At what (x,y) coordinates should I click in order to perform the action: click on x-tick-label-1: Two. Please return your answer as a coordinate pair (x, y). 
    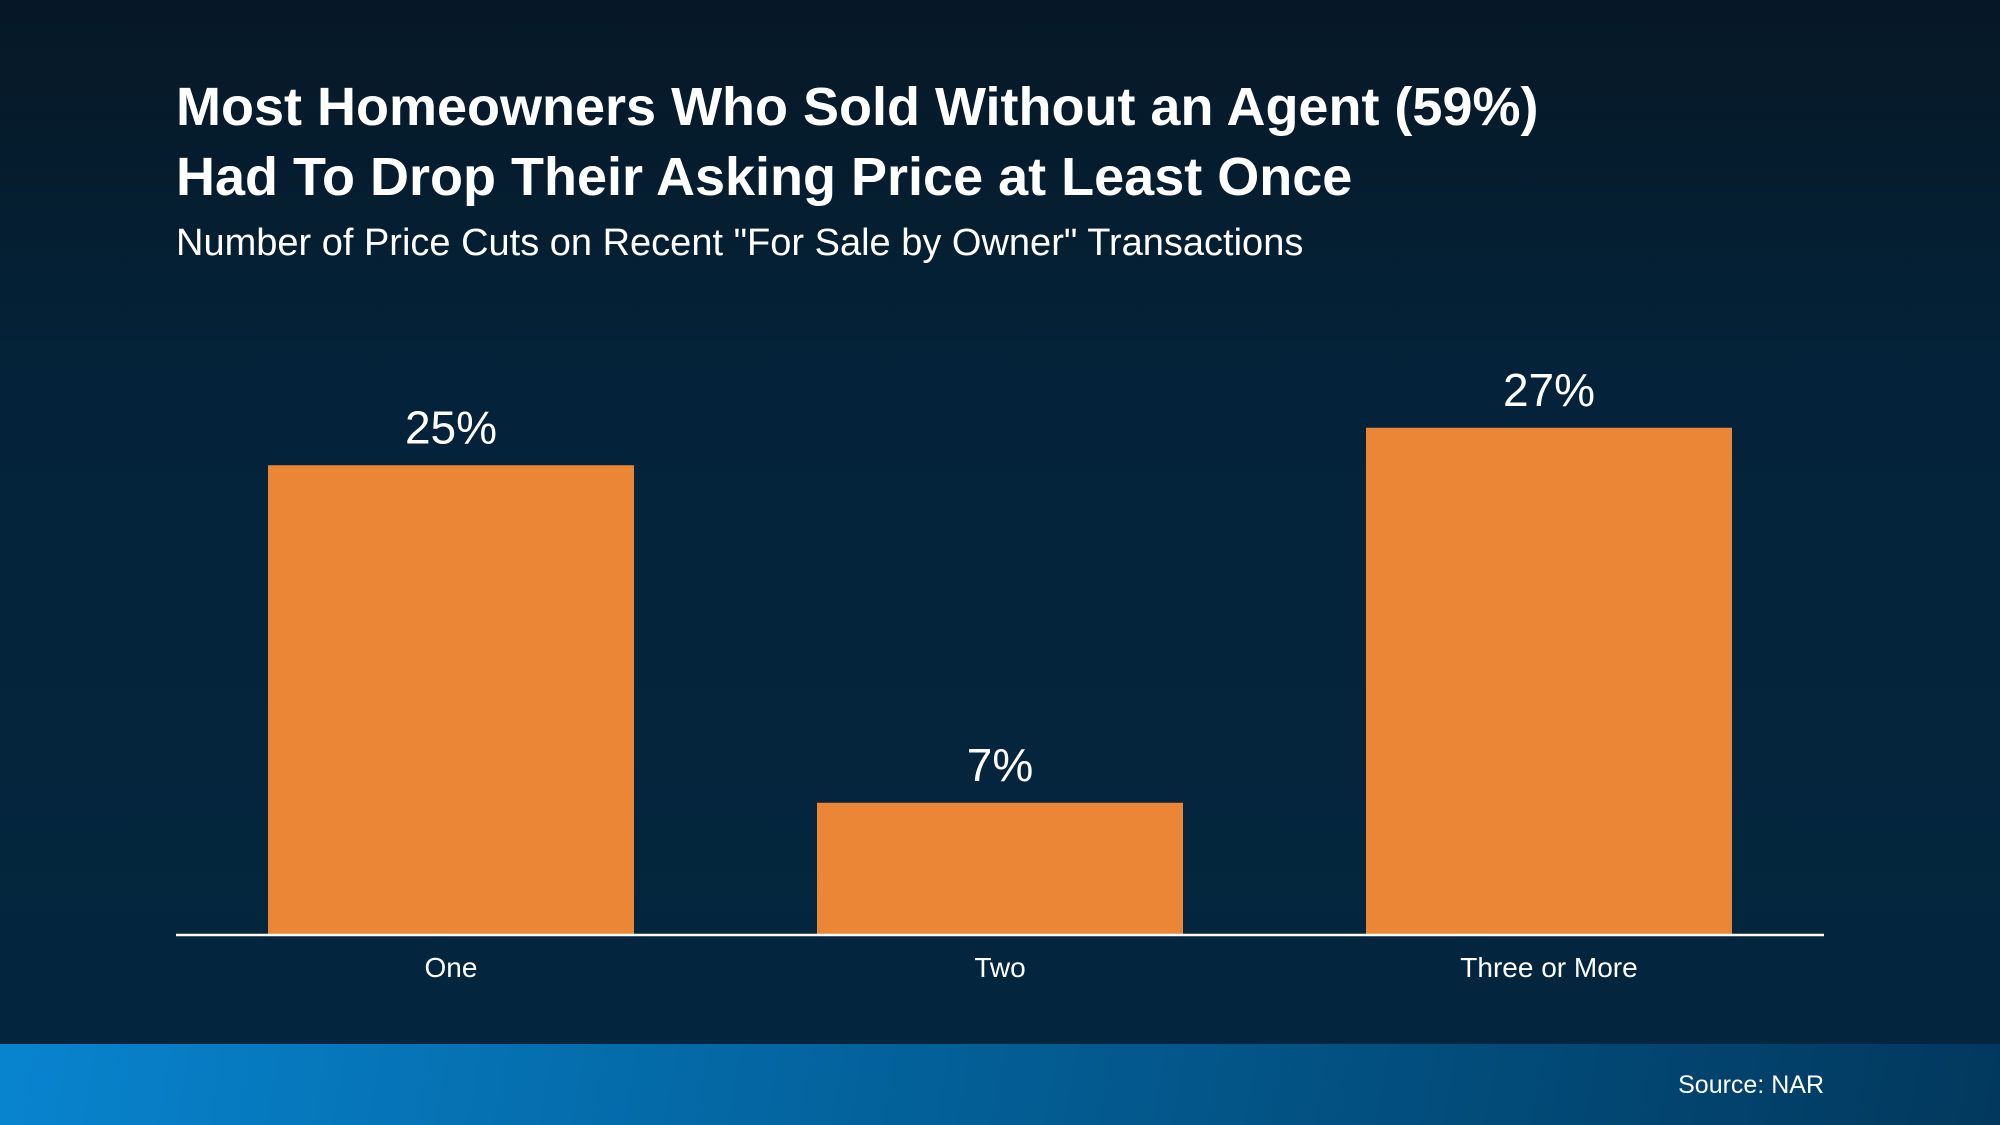
    Looking at the image, I should click on (999, 967).